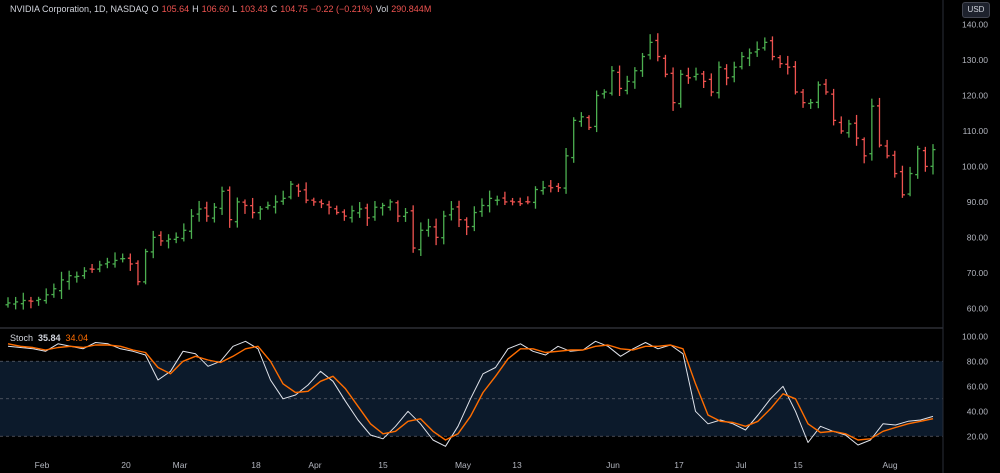 Image resolution: width=1000 pixels, height=473 pixels. What do you see at coordinates (22, 338) in the screenshot?
I see `stoch-name: Stoch` at bounding box center [22, 338].